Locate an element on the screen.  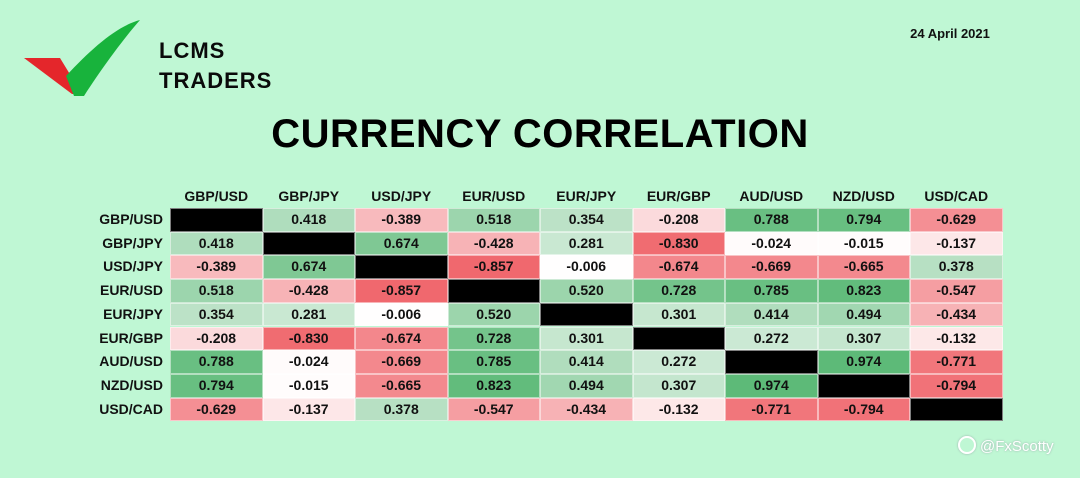
brand-line-1: LCMS is located at coordinates (192, 50).